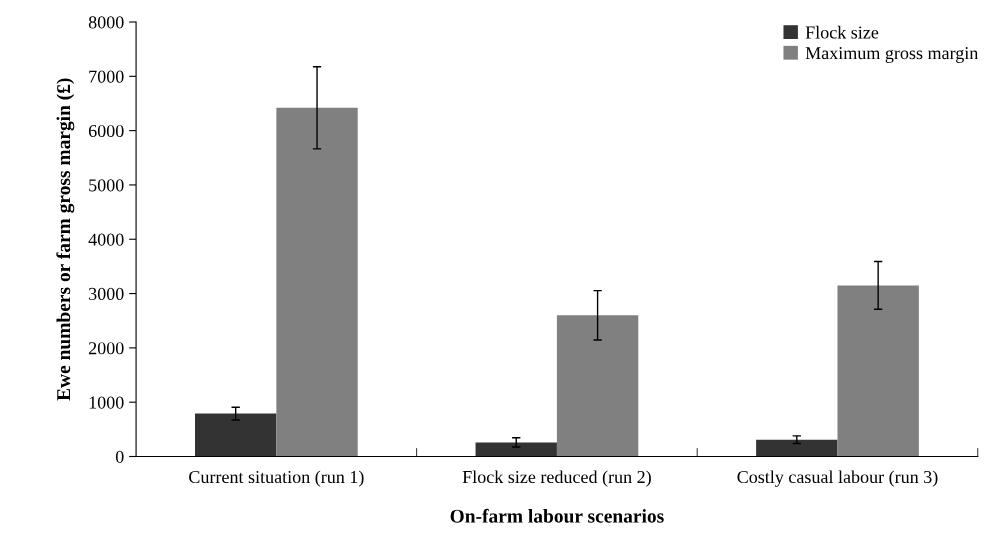 The height and width of the screenshot is (550, 1008). What do you see at coordinates (106, 293) in the screenshot?
I see `y-tick-label: 3000` at bounding box center [106, 293].